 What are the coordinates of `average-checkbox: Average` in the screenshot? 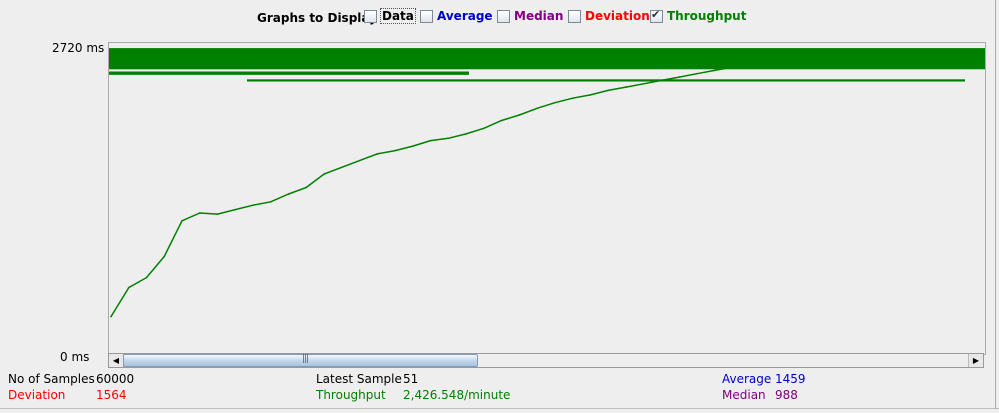 It's located at (456, 16).